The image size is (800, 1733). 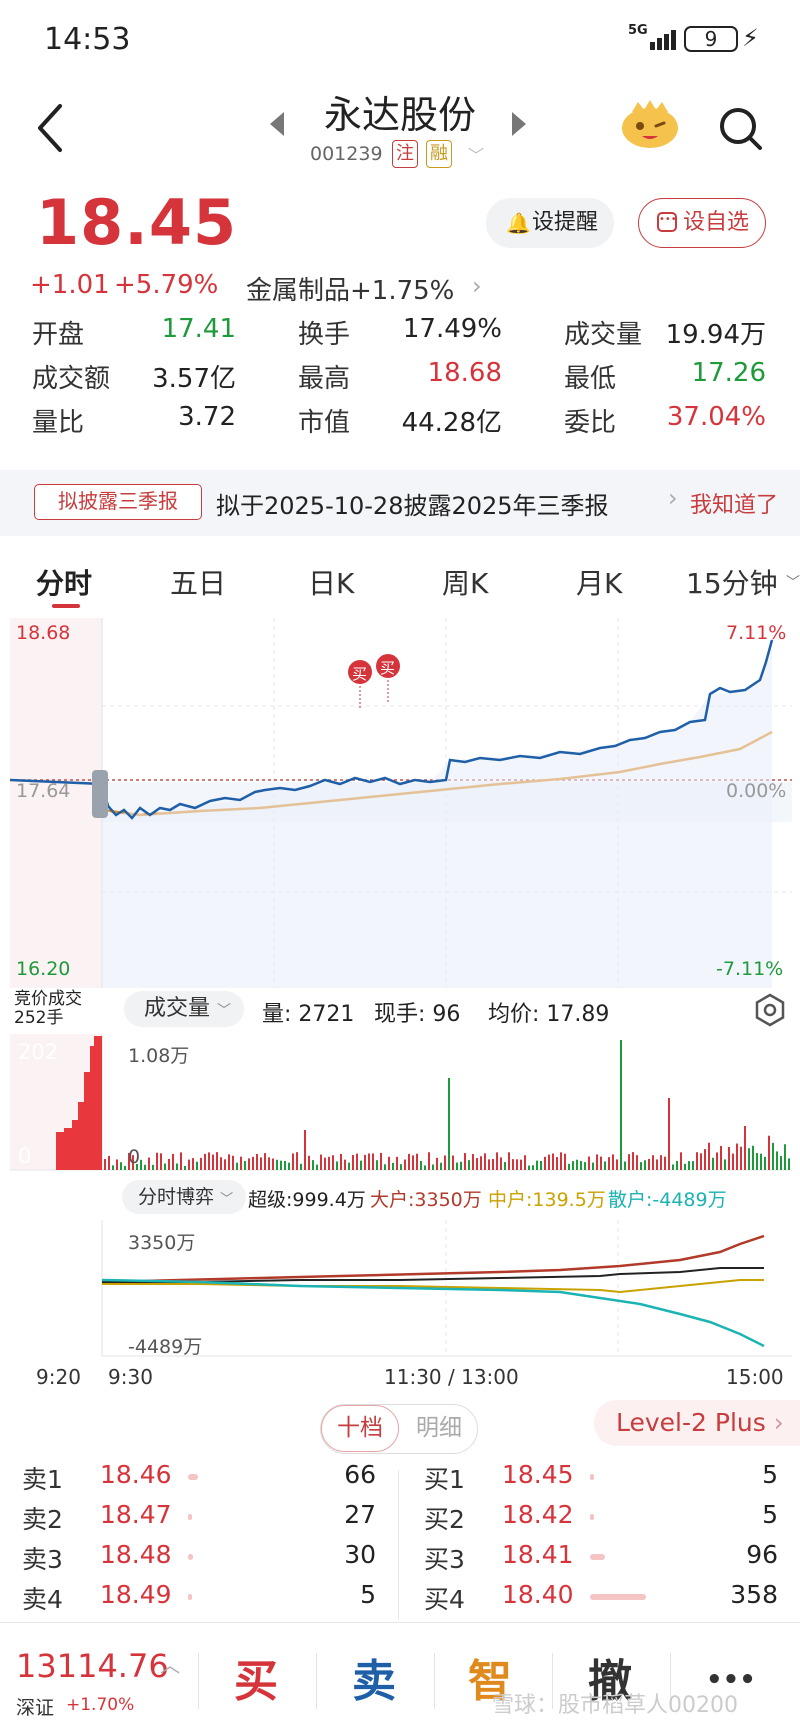 What do you see at coordinates (98, 1103) in the screenshot?
I see `auction-bar` at bounding box center [98, 1103].